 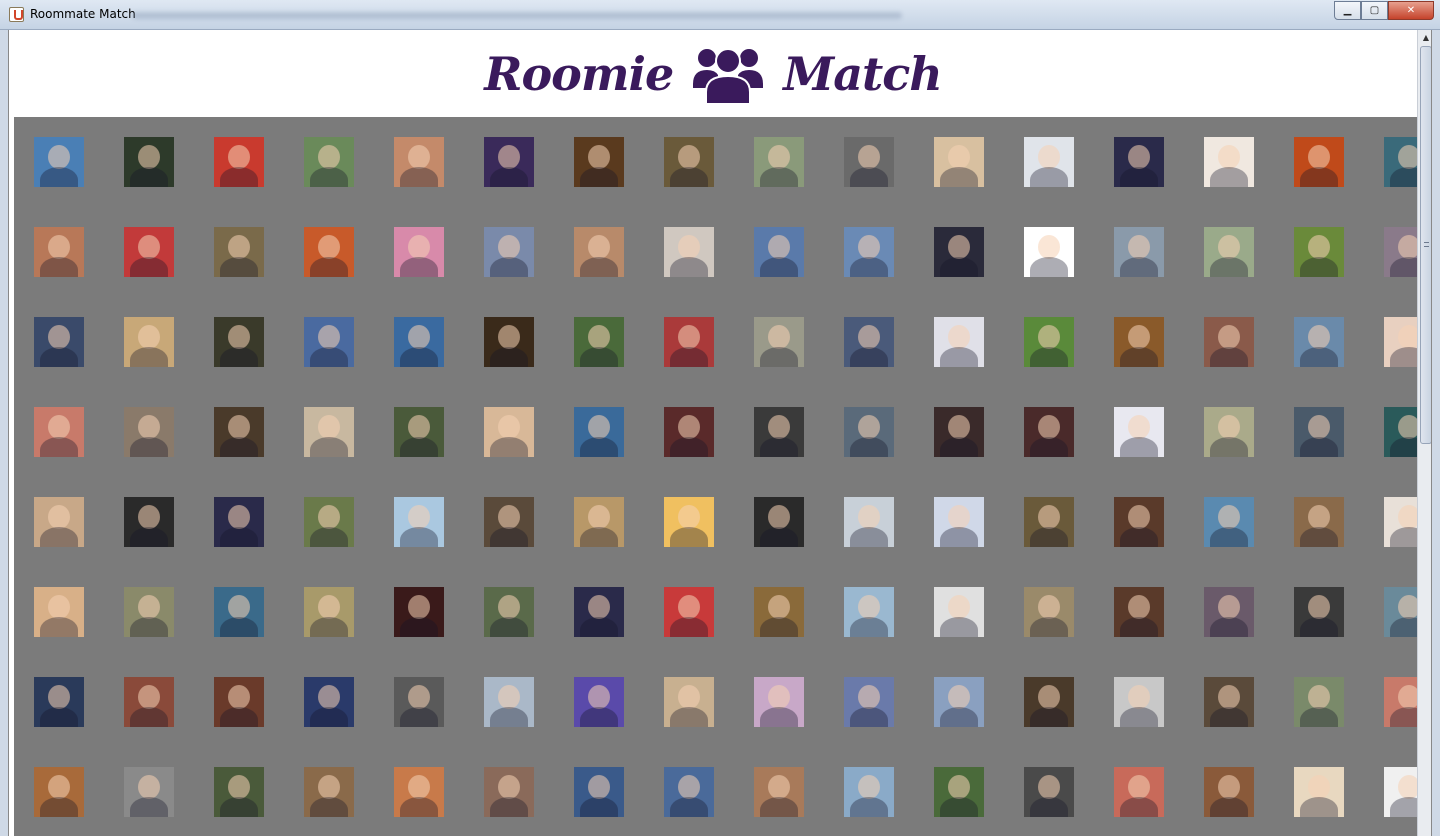 I want to click on vertical-scrollbar: ▲, so click(x=1424, y=433).